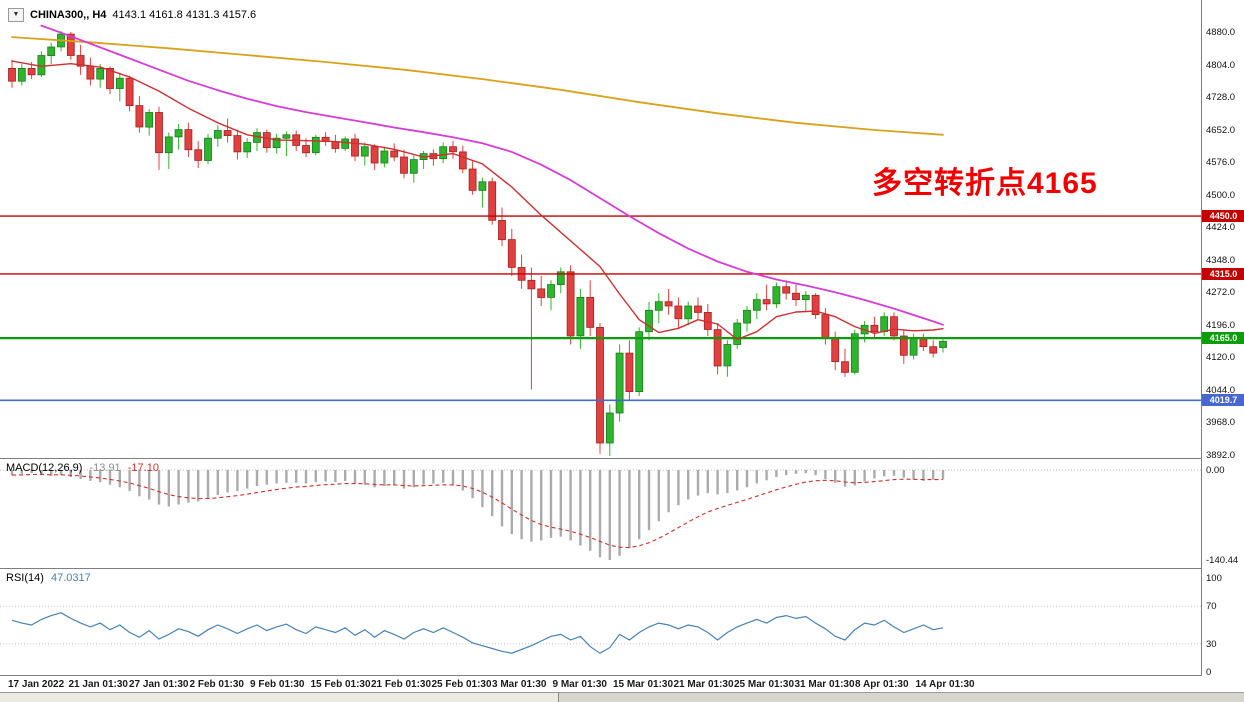  What do you see at coordinates (36, 684) in the screenshot?
I see `time-tick-label: 17 Jan 2022` at bounding box center [36, 684].